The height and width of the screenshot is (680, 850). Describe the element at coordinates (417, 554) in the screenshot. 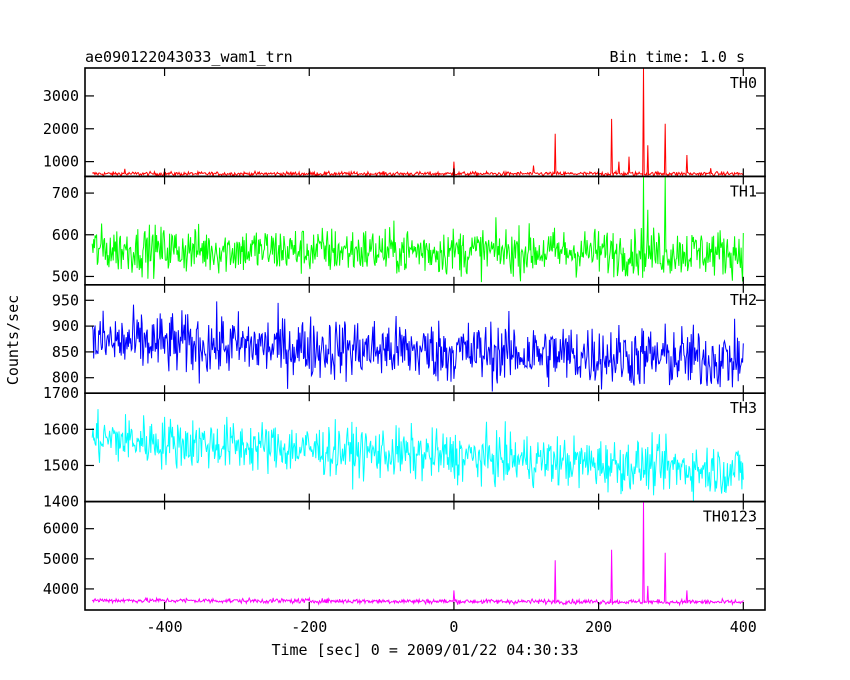

I see `series-line-th0123` at that location.